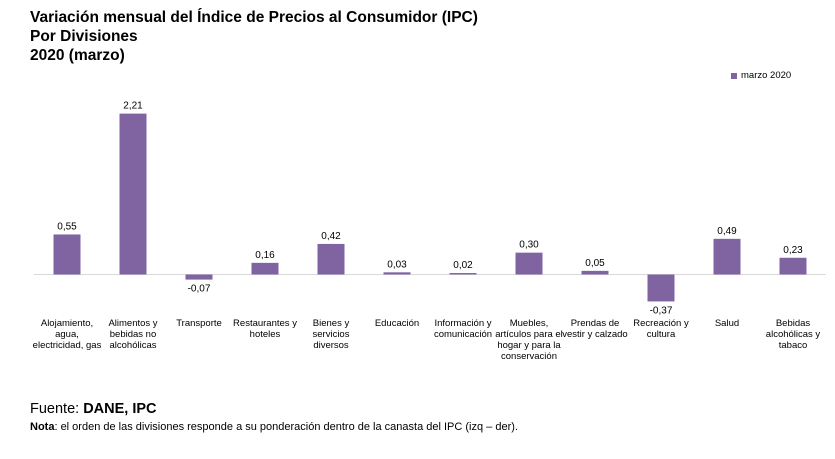  I want to click on data-label: 0,03, so click(397, 264).